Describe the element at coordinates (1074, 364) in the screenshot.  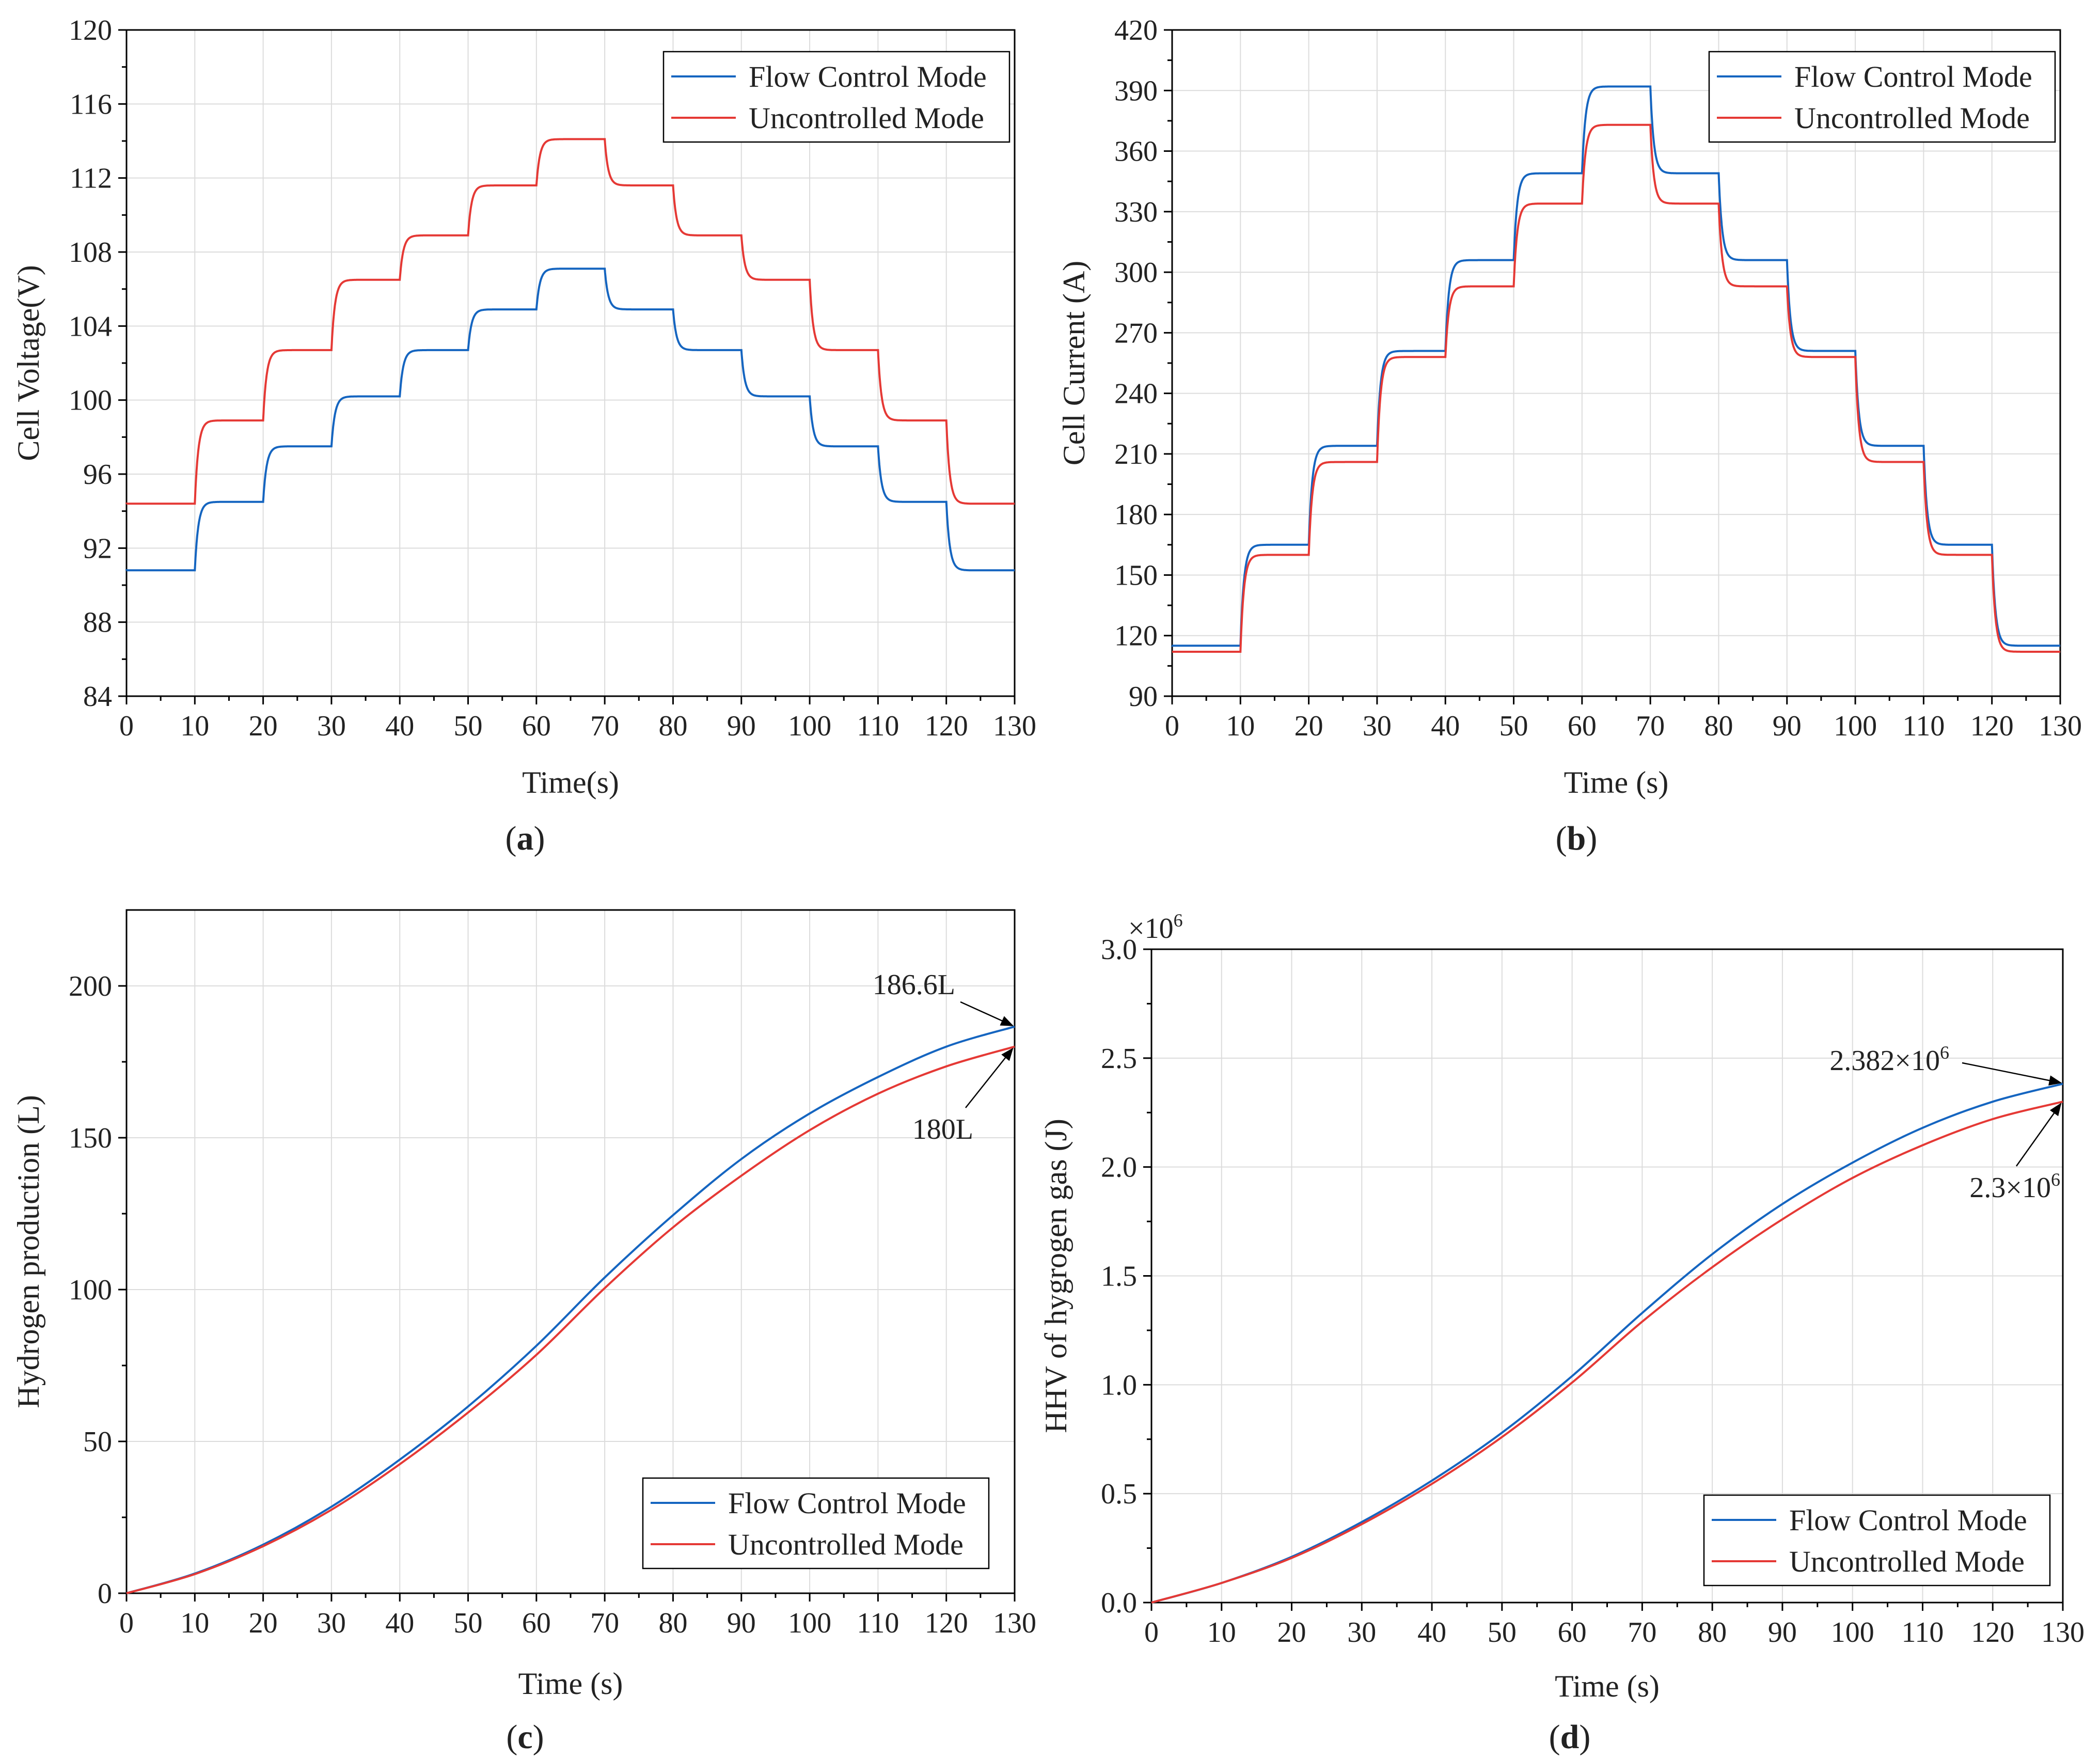
I see `y-axis-title: Cell Current (A)` at that location.